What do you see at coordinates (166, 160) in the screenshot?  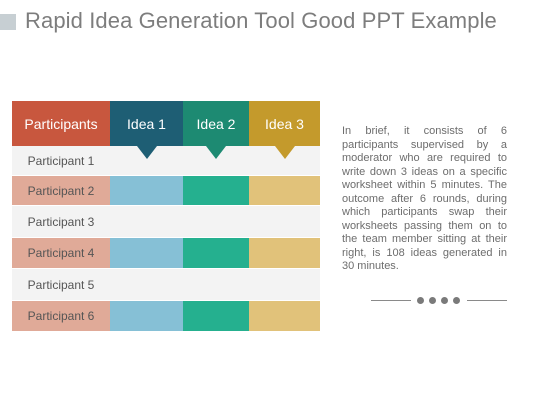 I see `table-row: Participant 1` at bounding box center [166, 160].